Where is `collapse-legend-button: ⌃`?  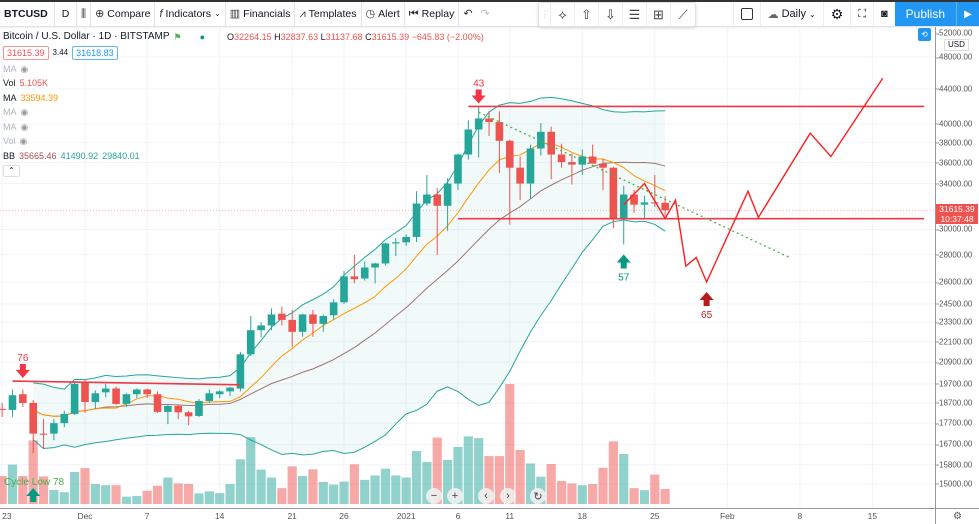
collapse-legend-button: ⌃ is located at coordinates (11, 171).